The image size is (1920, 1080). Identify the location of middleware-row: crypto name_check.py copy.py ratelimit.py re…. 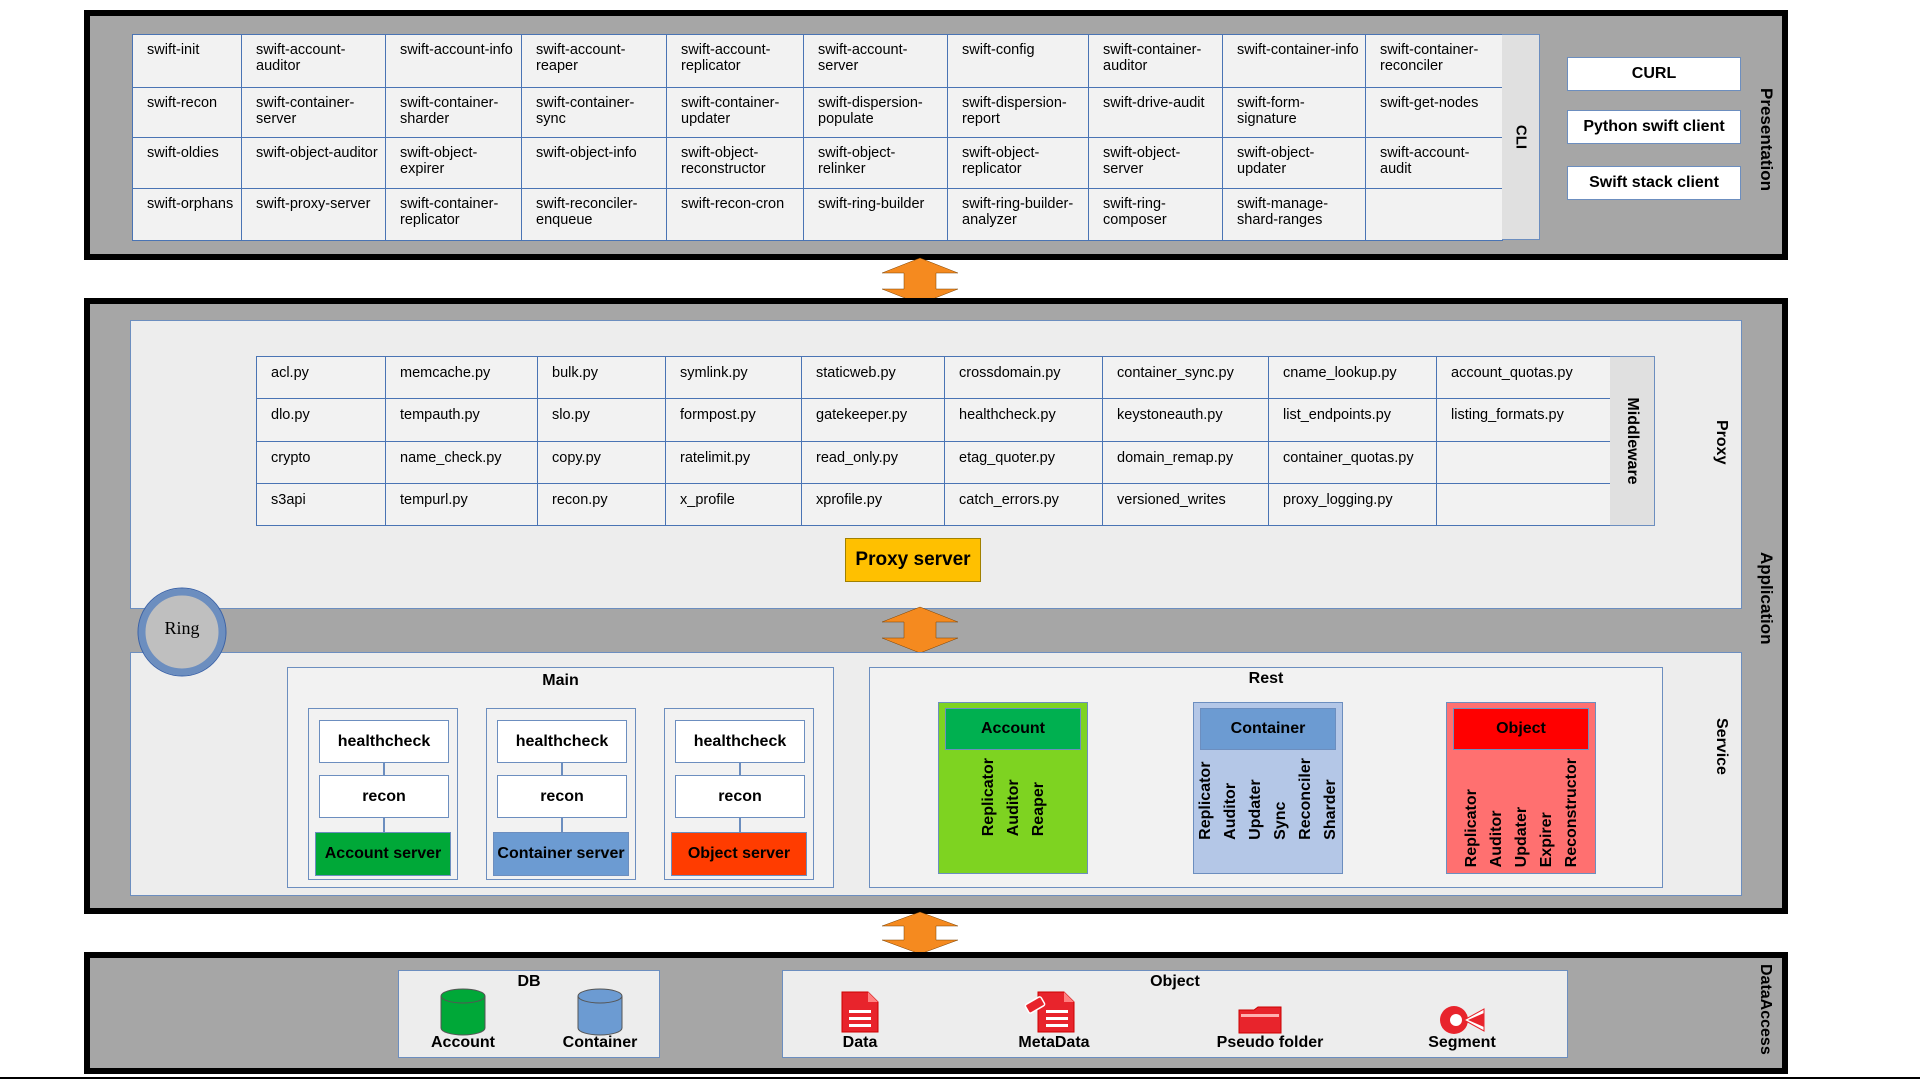
(933, 462).